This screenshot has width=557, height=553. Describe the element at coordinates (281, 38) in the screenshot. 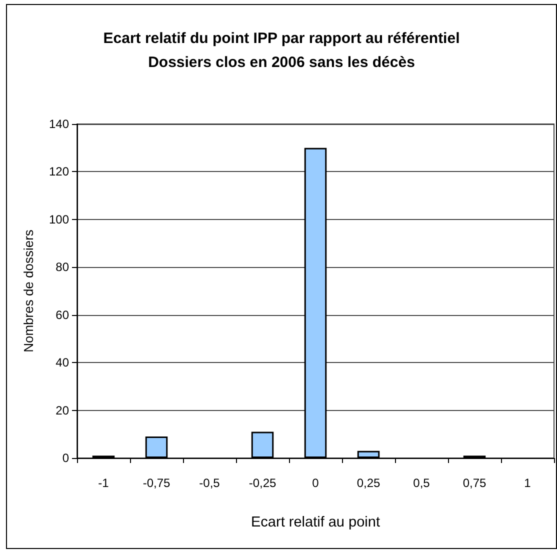

I see `chart-title: Ecart relatif du point IPP par rapport au référentiel` at that location.